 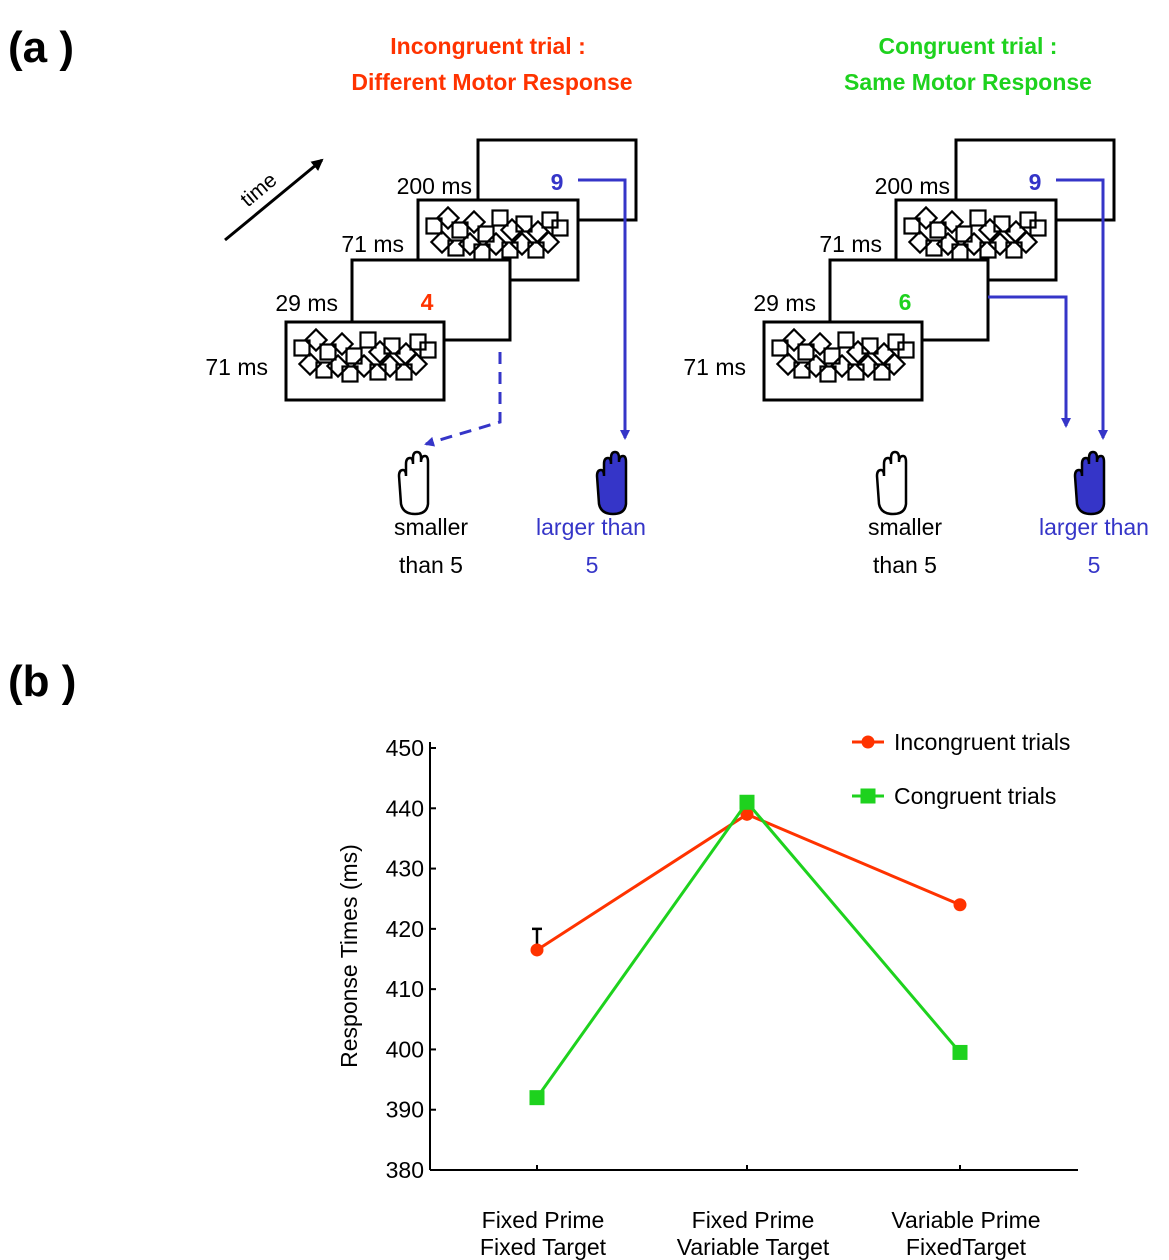 I want to click on incongruent-title-line1: Incongruent trial :, so click(x=488, y=46).